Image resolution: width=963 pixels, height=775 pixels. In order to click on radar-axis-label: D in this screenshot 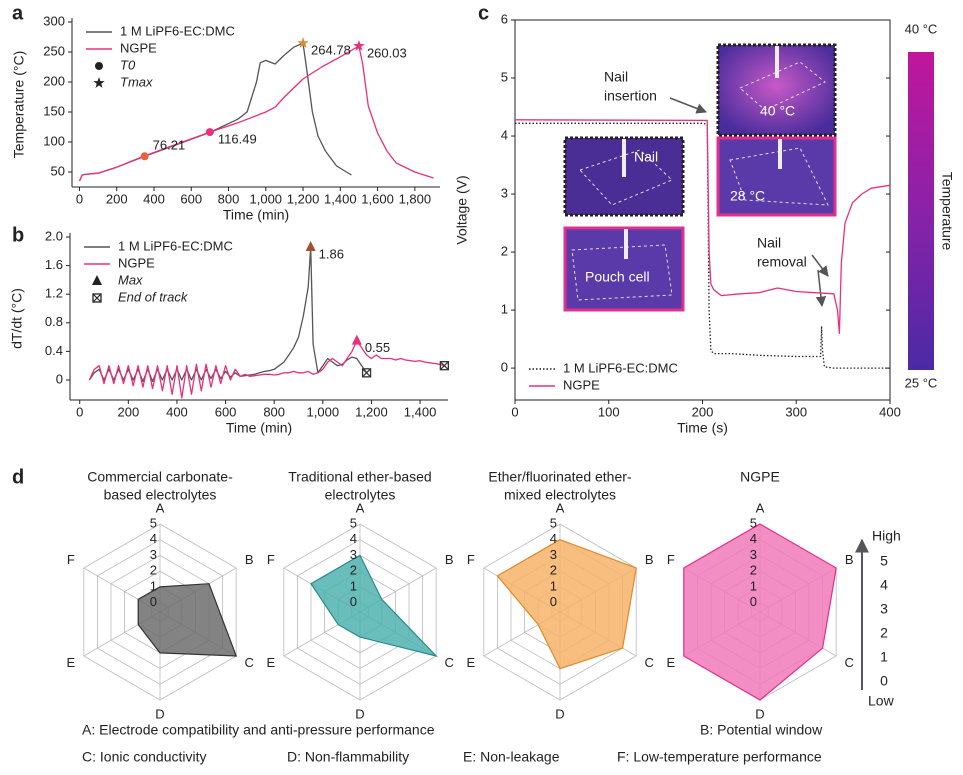, I will do `click(759, 713)`.